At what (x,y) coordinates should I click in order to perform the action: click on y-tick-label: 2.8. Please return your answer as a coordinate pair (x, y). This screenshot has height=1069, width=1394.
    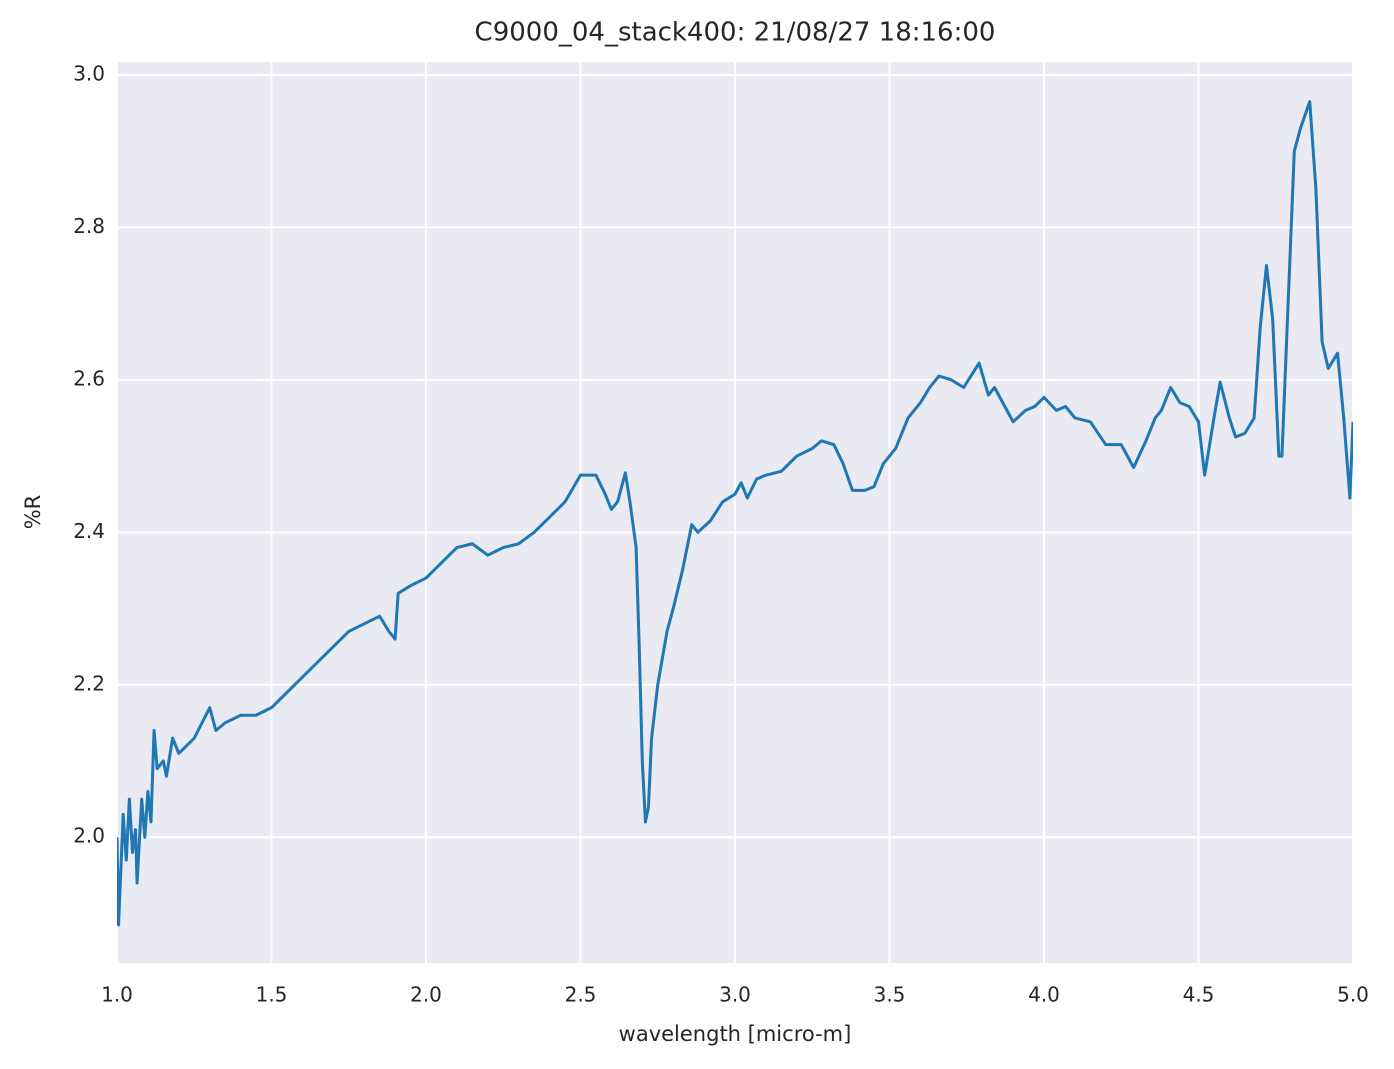
    Looking at the image, I should click on (89, 226).